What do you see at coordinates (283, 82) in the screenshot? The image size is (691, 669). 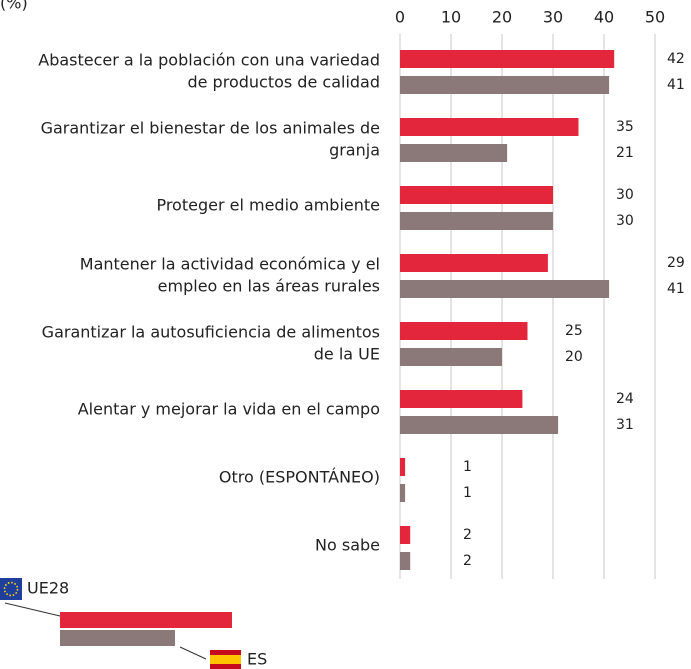 I see `category-label: de productos de calidad` at bounding box center [283, 82].